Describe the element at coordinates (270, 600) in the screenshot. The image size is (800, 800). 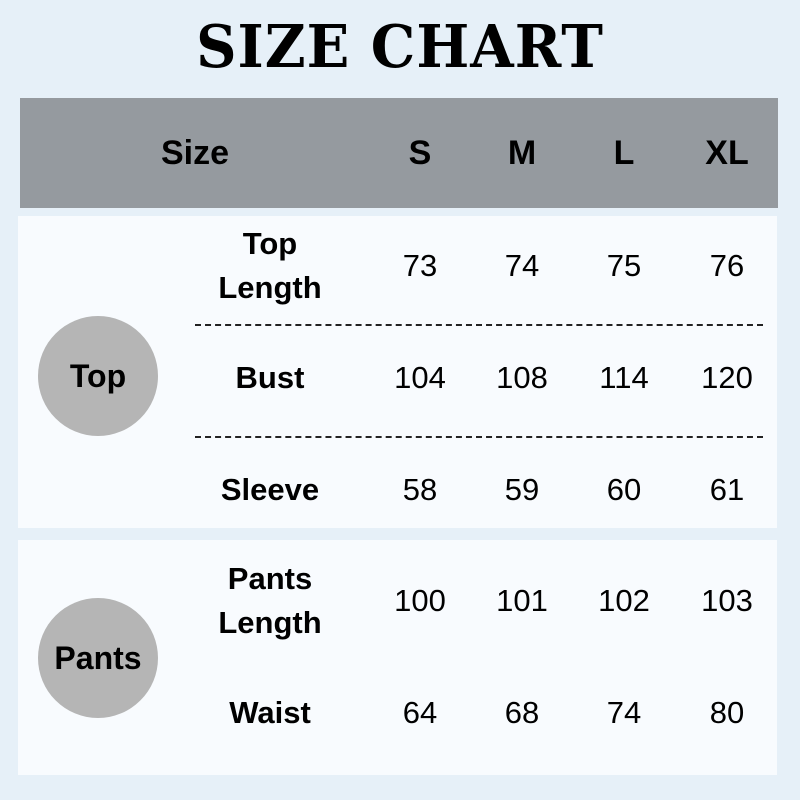
I see `measurement-label: Pants Length` at that location.